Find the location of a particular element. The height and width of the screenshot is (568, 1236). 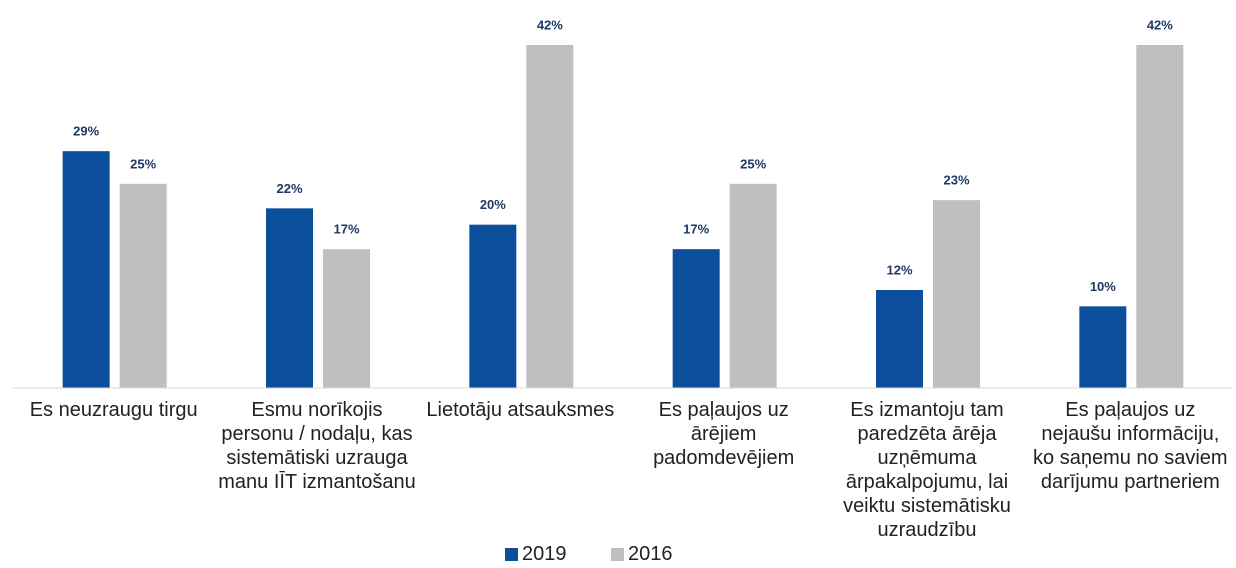

x-tick-label: Es paļaujos uz ārējiem padomdevējiem is located at coordinates (724, 434).